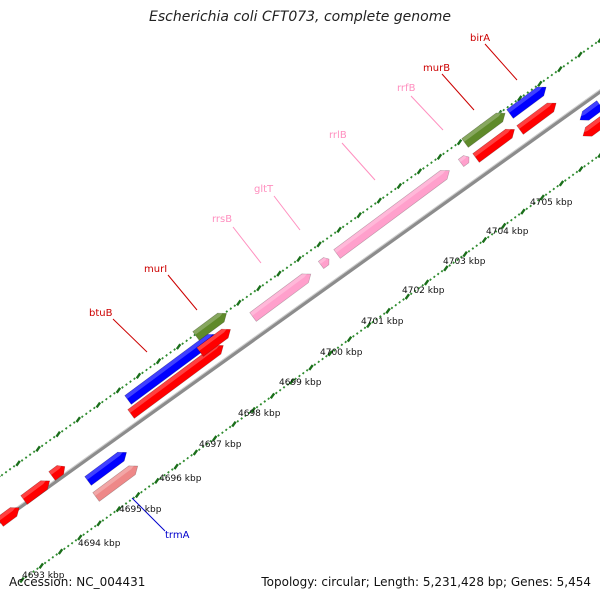 This screenshot has height=600, width=600. What do you see at coordinates (148, 514) in the screenshot?
I see `trmA-leader` at bounding box center [148, 514].